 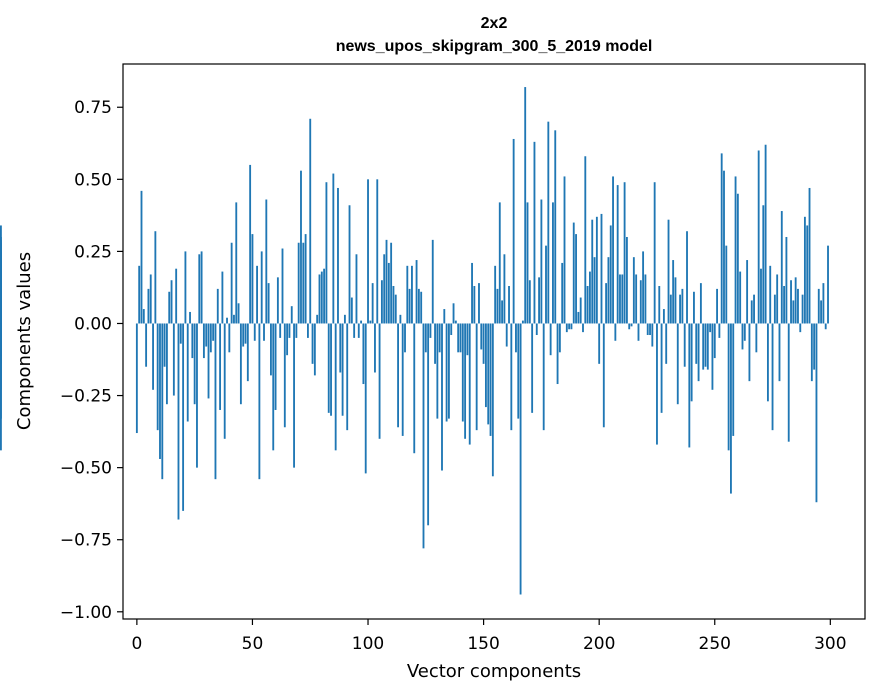 I want to click on y-tick-label: −0.25, so click(x=86, y=397).